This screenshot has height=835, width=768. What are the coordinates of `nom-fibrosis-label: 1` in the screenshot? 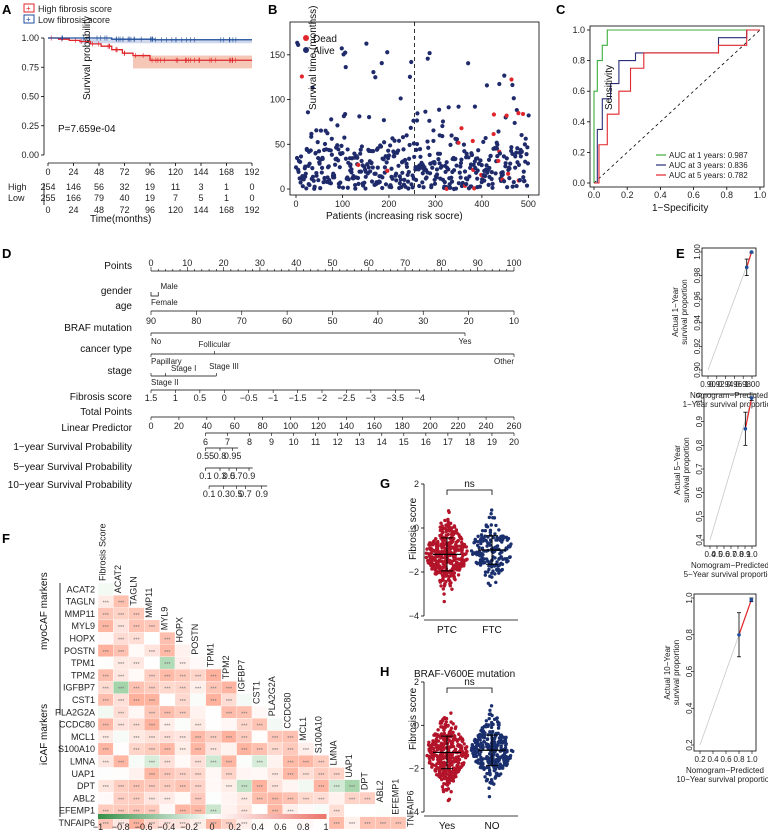 It's located at (175, 398).